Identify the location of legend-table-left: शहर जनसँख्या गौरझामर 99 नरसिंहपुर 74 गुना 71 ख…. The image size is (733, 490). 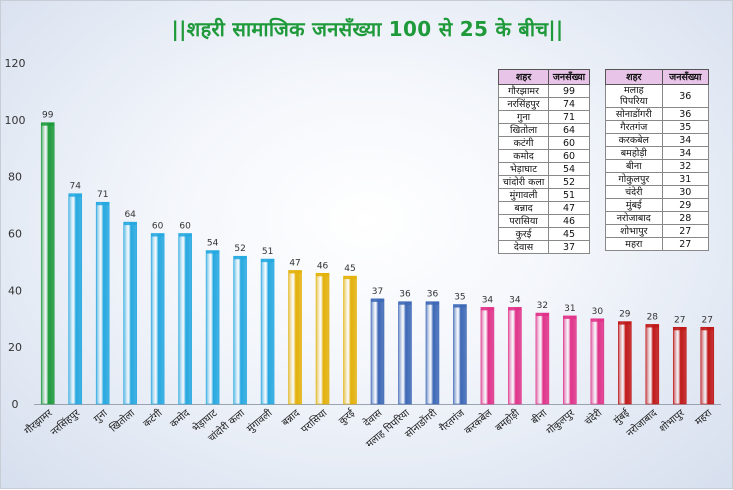
(543, 161).